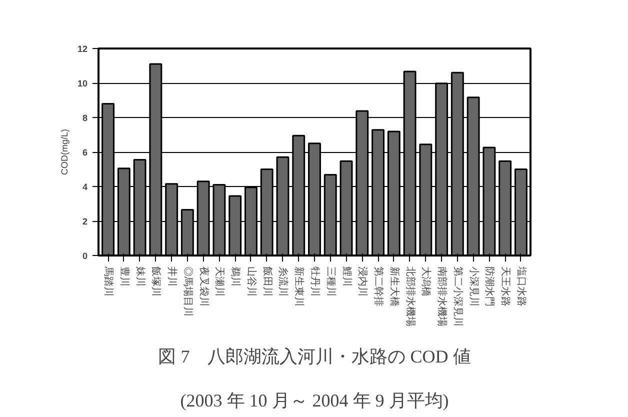 This screenshot has height=417, width=628. What do you see at coordinates (82, 49) in the screenshot?
I see `y-tick-label: 12` at bounding box center [82, 49].